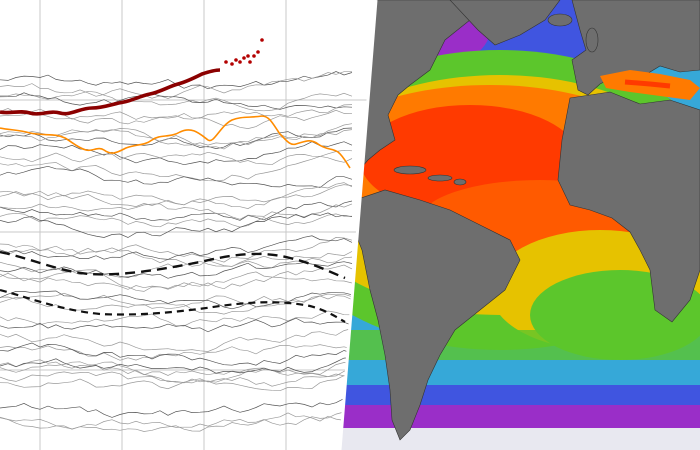 The image size is (700, 450). I want to click on ice-zone, so click(520, 439).